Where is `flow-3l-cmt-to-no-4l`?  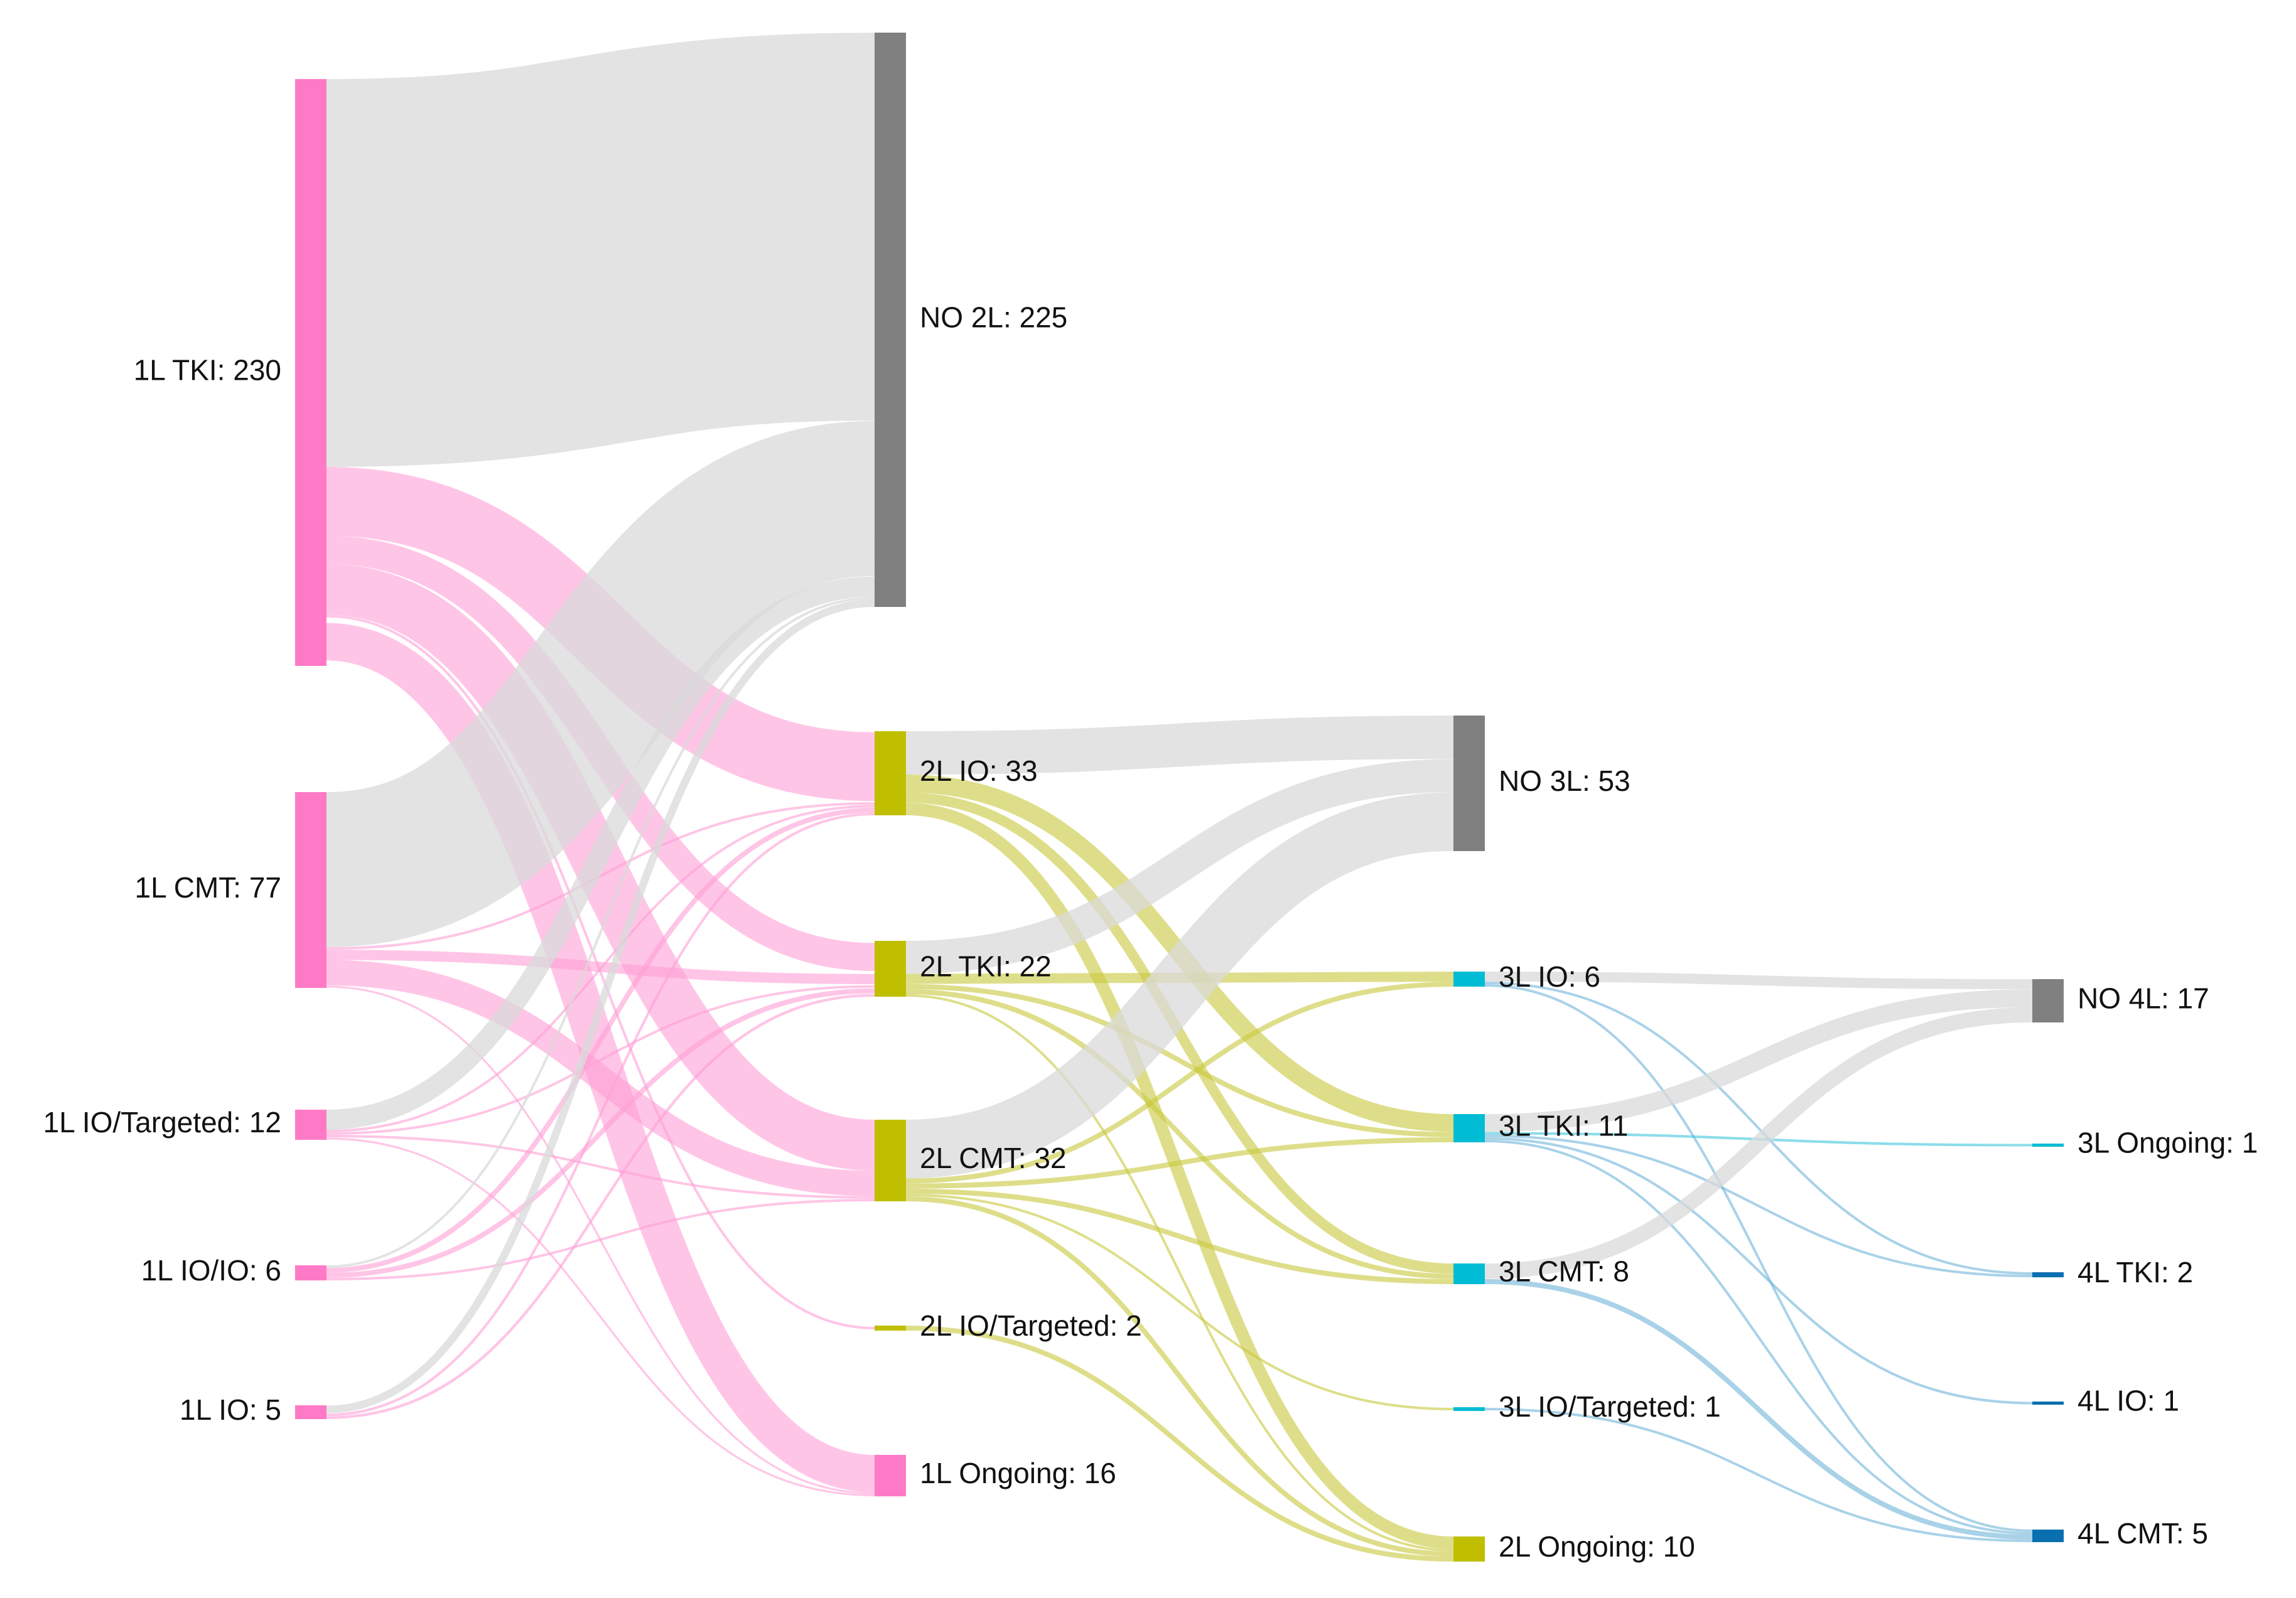
flow-3l-cmt-to-no-4l is located at coordinates (1758, 1143).